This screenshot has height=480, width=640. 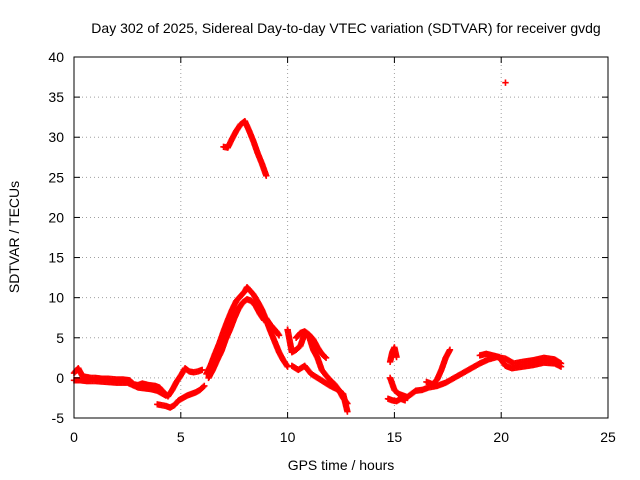 I want to click on y-tick-label: 20, so click(x=56, y=217).